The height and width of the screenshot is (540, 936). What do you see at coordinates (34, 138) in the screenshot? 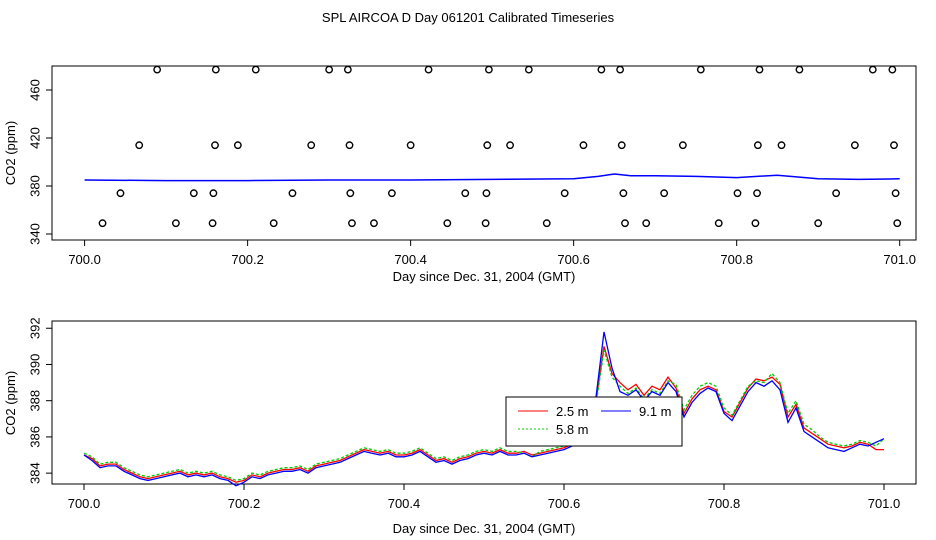
I see `top-y-tick-label: 420` at bounding box center [34, 138].